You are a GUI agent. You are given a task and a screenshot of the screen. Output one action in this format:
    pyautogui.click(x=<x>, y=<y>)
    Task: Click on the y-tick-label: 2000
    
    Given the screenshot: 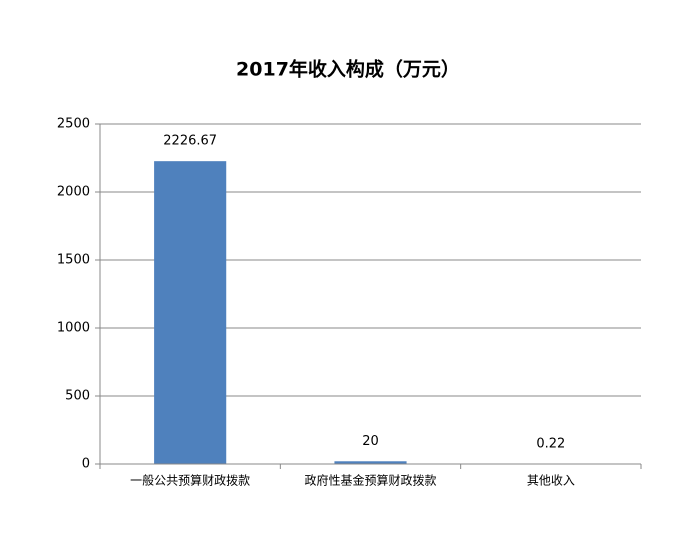 What is the action you would take?
    pyautogui.click(x=73, y=192)
    